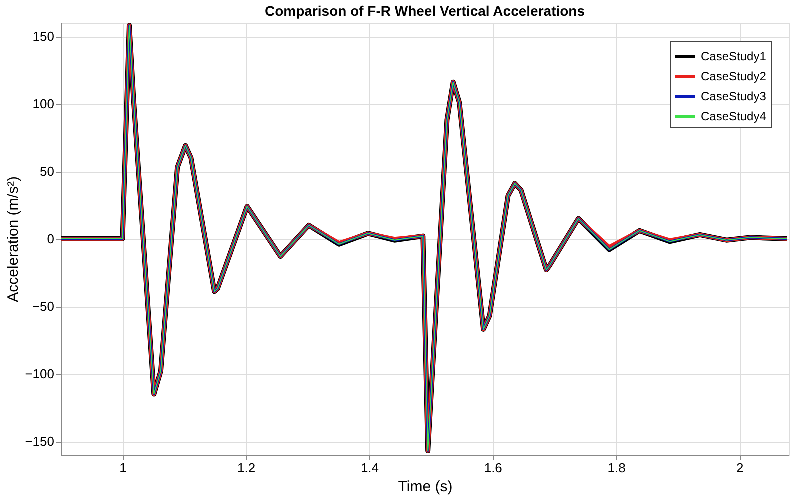 The height and width of the screenshot is (499, 794). Describe the element at coordinates (734, 97) in the screenshot. I see `legend-label: CaseStudy3` at that location.